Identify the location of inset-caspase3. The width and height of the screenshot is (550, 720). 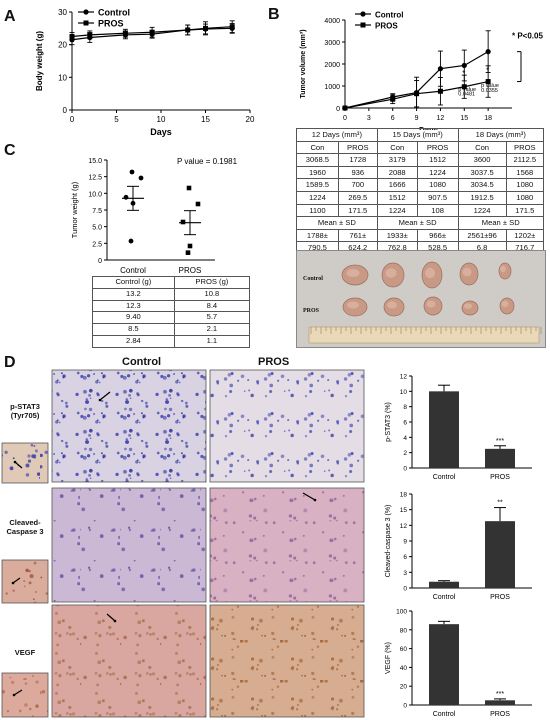
(25, 581).